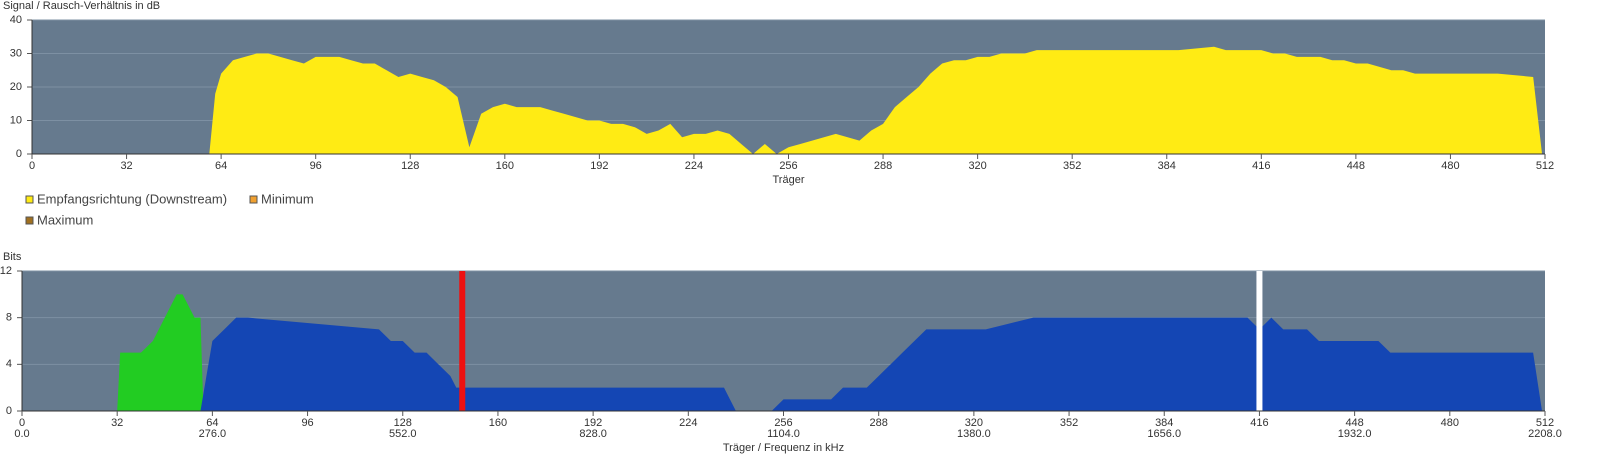 The height and width of the screenshot is (455, 1605). I want to click on x2-tick-label: 276.0, so click(213, 434).